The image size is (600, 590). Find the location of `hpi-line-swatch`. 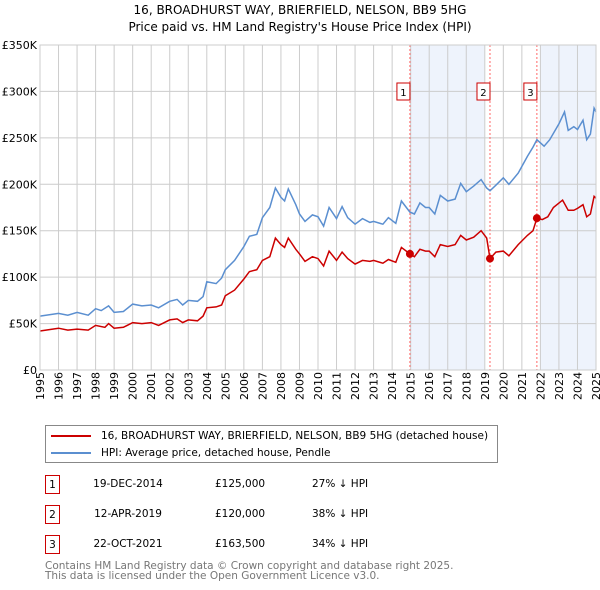

hpi-line-swatch is located at coordinates (71, 453).